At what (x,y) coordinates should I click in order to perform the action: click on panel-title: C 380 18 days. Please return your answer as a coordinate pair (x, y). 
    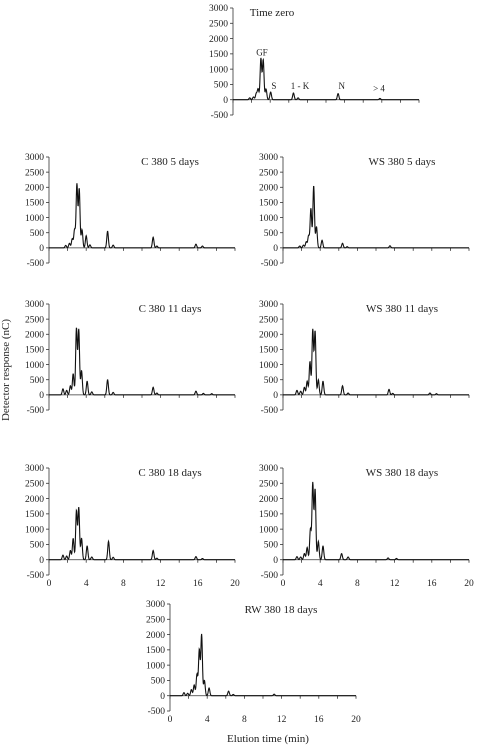
    Looking at the image, I should click on (169, 473).